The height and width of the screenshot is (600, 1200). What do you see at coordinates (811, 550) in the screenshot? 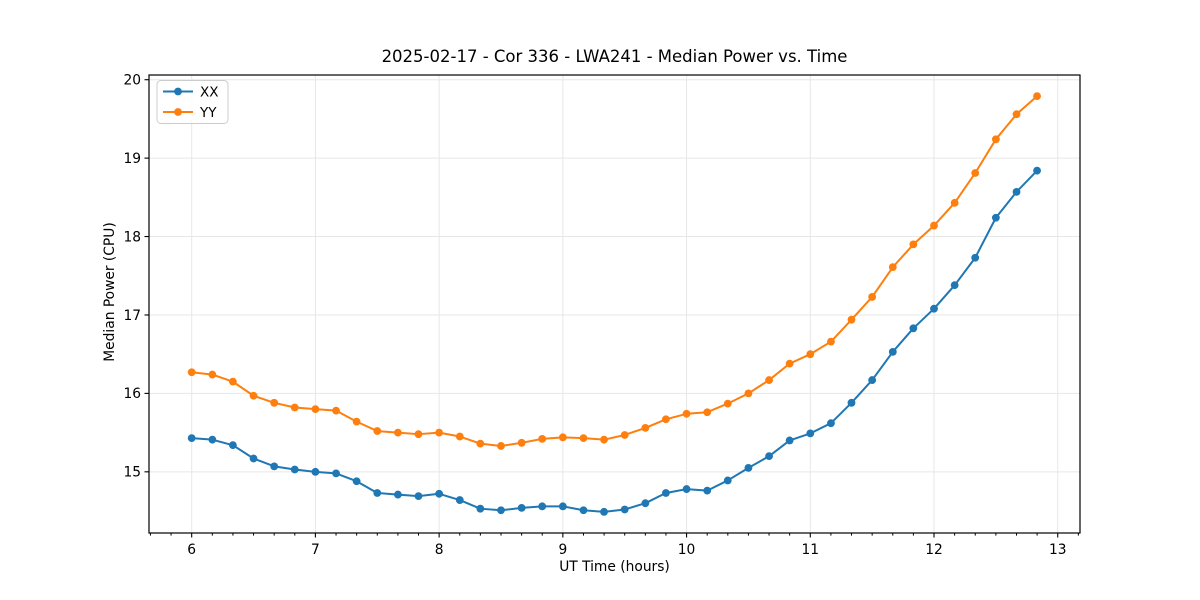
I see `x-tick-label: 11` at bounding box center [811, 550].